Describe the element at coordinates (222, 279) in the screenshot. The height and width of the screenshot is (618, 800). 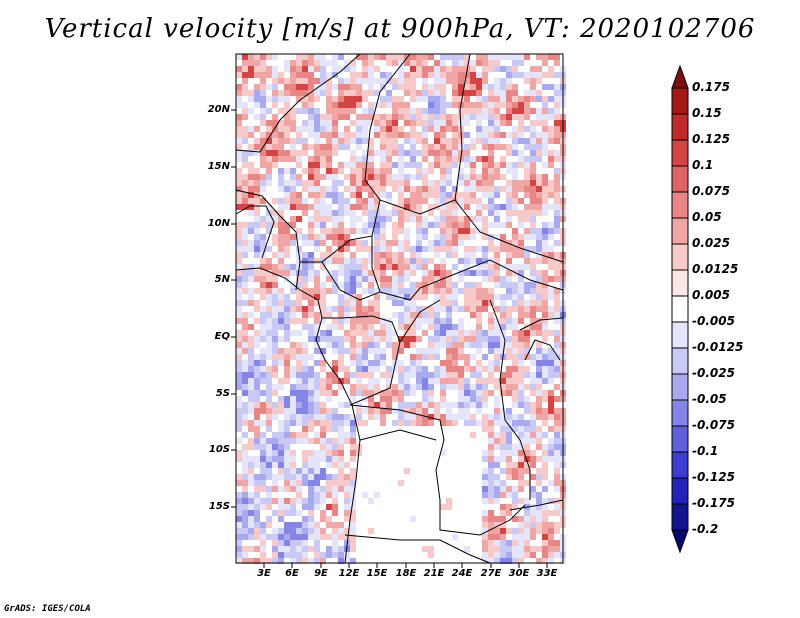
I see `lat-label: 5N` at that location.